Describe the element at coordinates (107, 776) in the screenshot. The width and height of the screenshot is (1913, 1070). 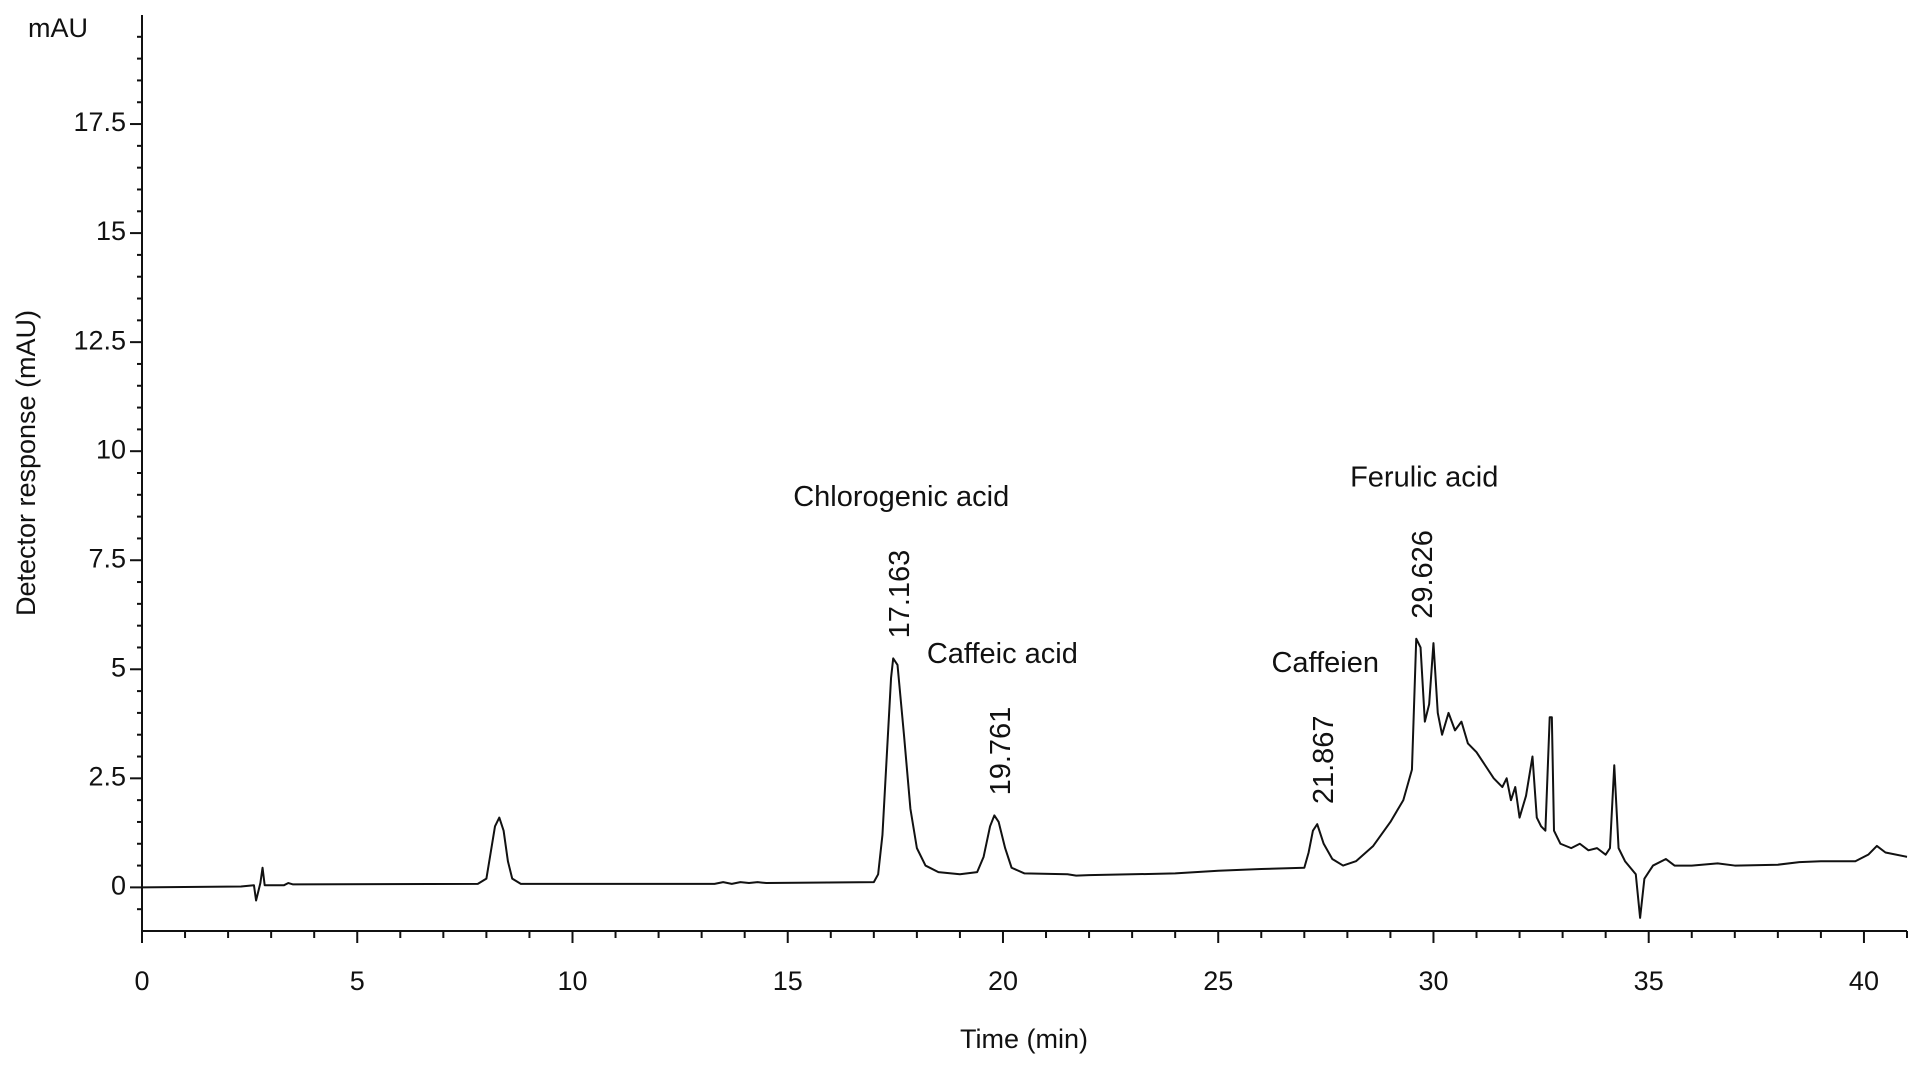
I see `y-tick-label: 2.5` at that location.